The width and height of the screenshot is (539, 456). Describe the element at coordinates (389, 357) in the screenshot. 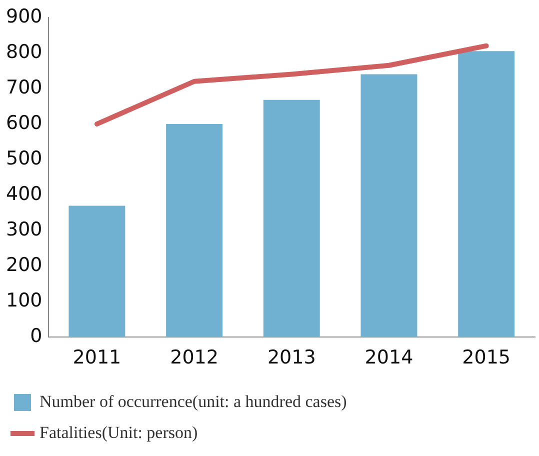

I see `x-tick-label: 2014` at that location.